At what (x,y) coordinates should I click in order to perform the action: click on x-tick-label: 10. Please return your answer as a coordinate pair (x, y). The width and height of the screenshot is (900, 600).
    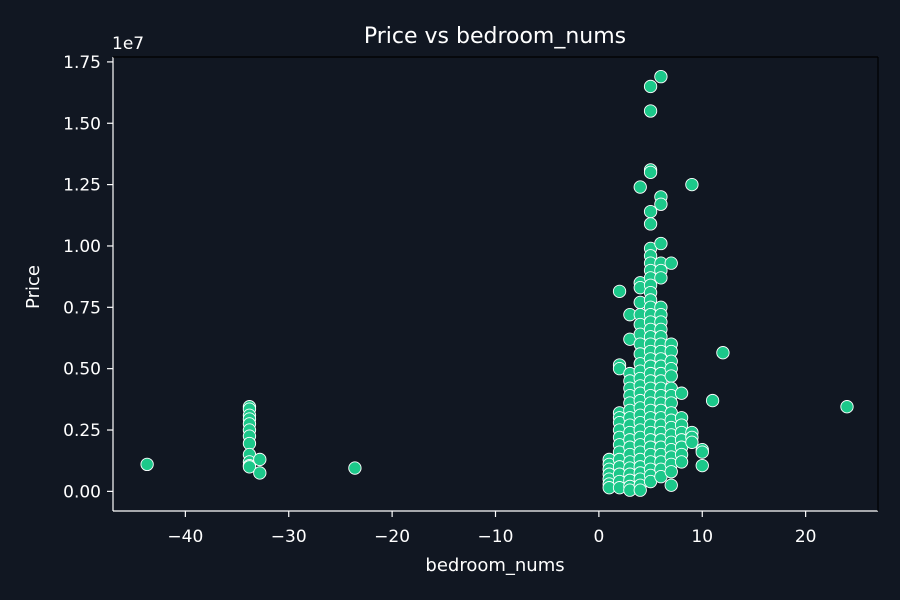
    Looking at the image, I should click on (702, 537).